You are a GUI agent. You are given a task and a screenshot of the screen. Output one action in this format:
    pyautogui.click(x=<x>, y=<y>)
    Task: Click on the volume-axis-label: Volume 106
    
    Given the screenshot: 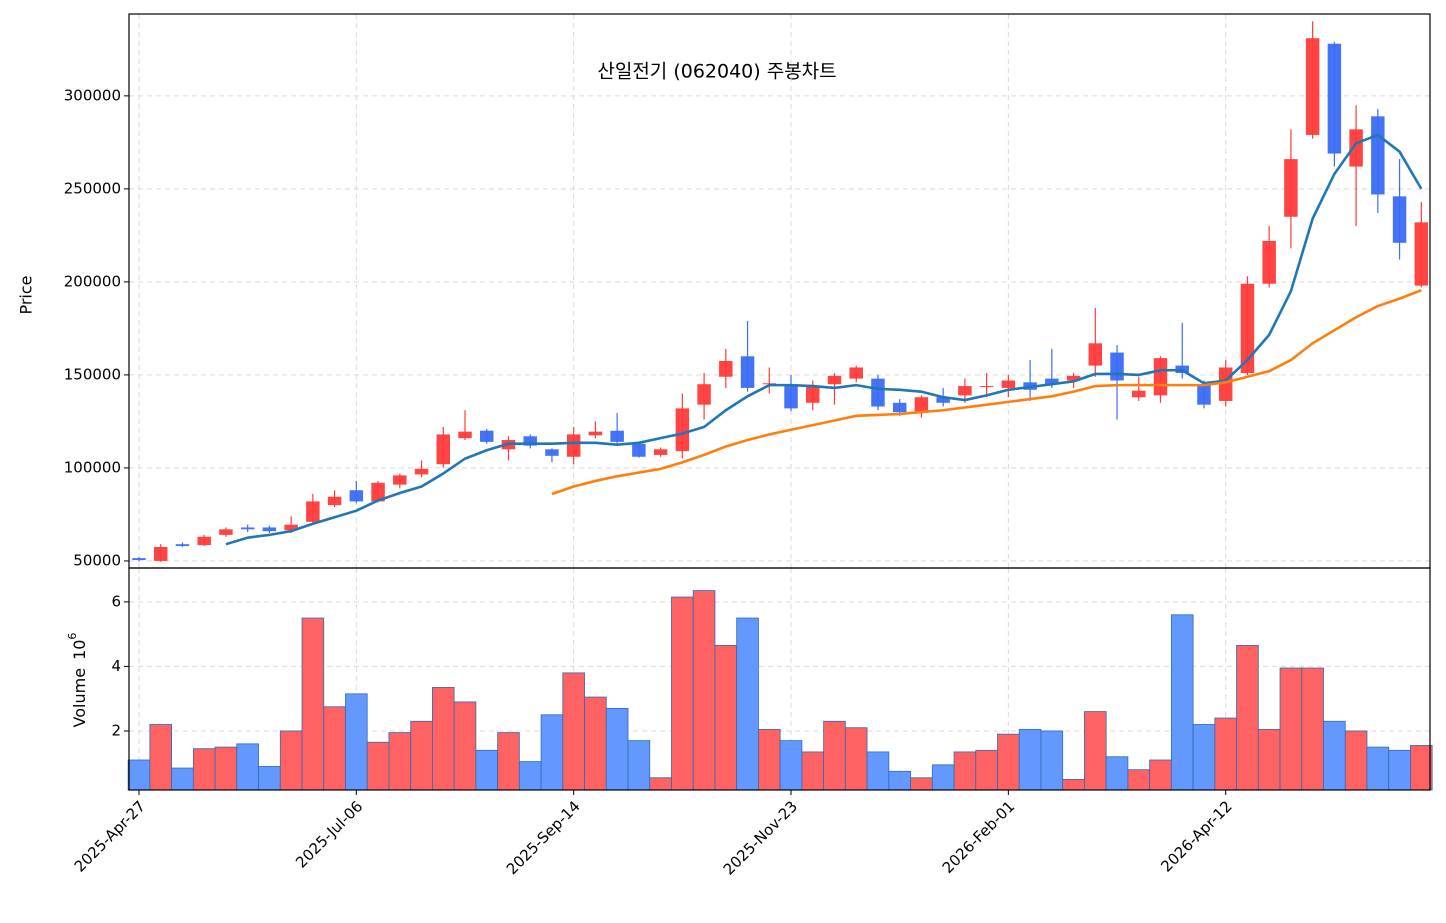 What is the action you would take?
    pyautogui.click(x=77, y=680)
    